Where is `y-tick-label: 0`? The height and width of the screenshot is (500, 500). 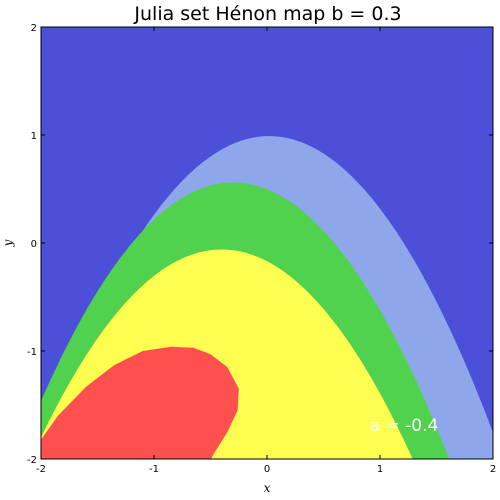
y-tick-label: 0 is located at coordinates (34, 244).